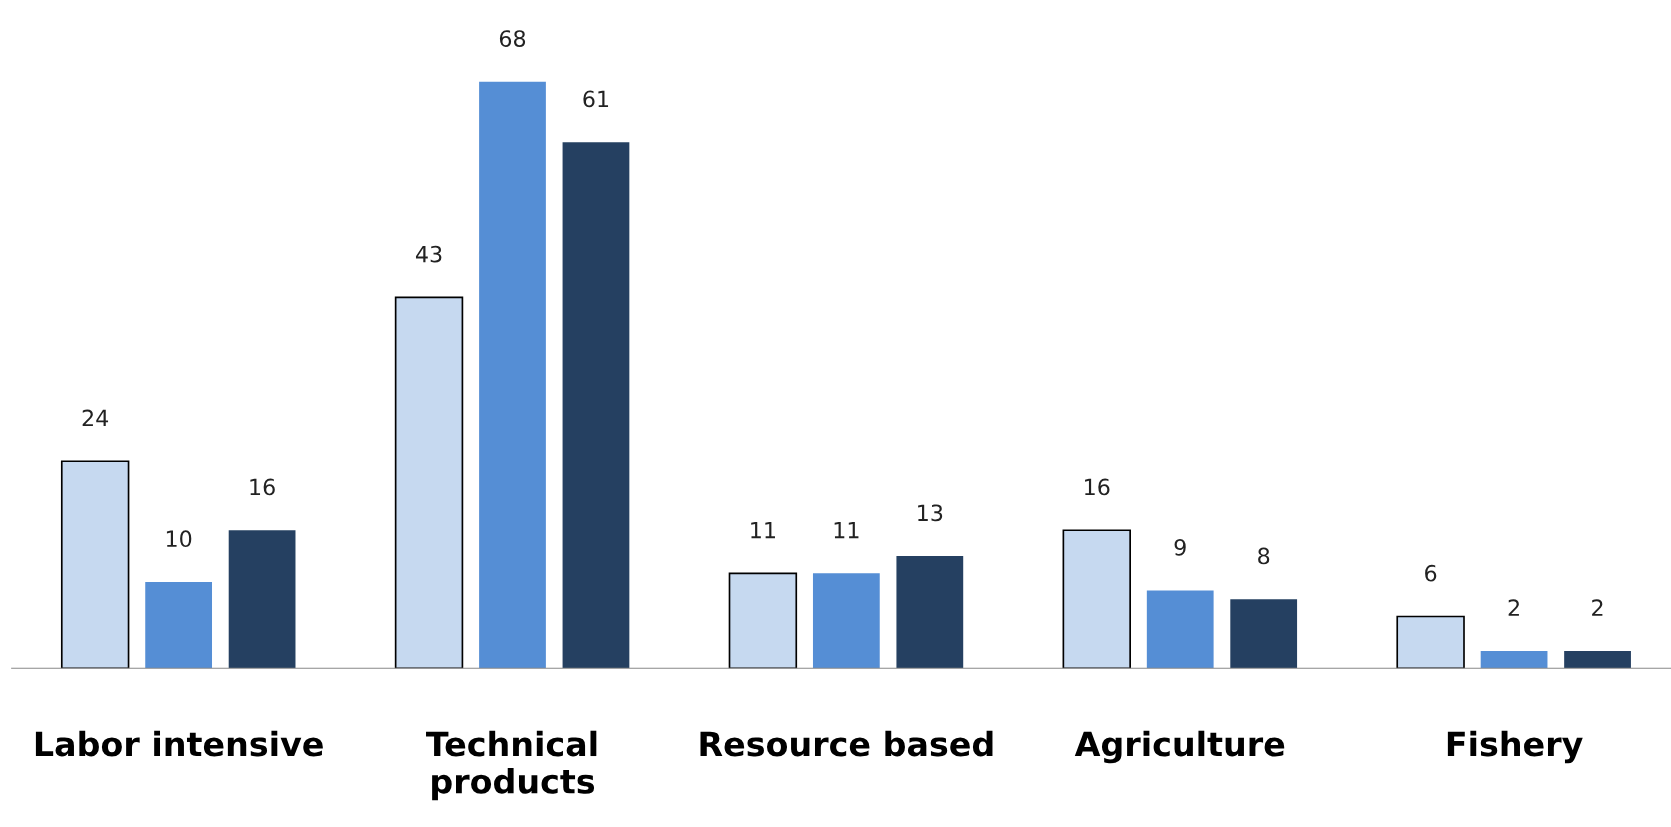 The height and width of the screenshot is (827, 1671). Describe the element at coordinates (1180, 547) in the screenshot. I see `data-label: 9` at that location.